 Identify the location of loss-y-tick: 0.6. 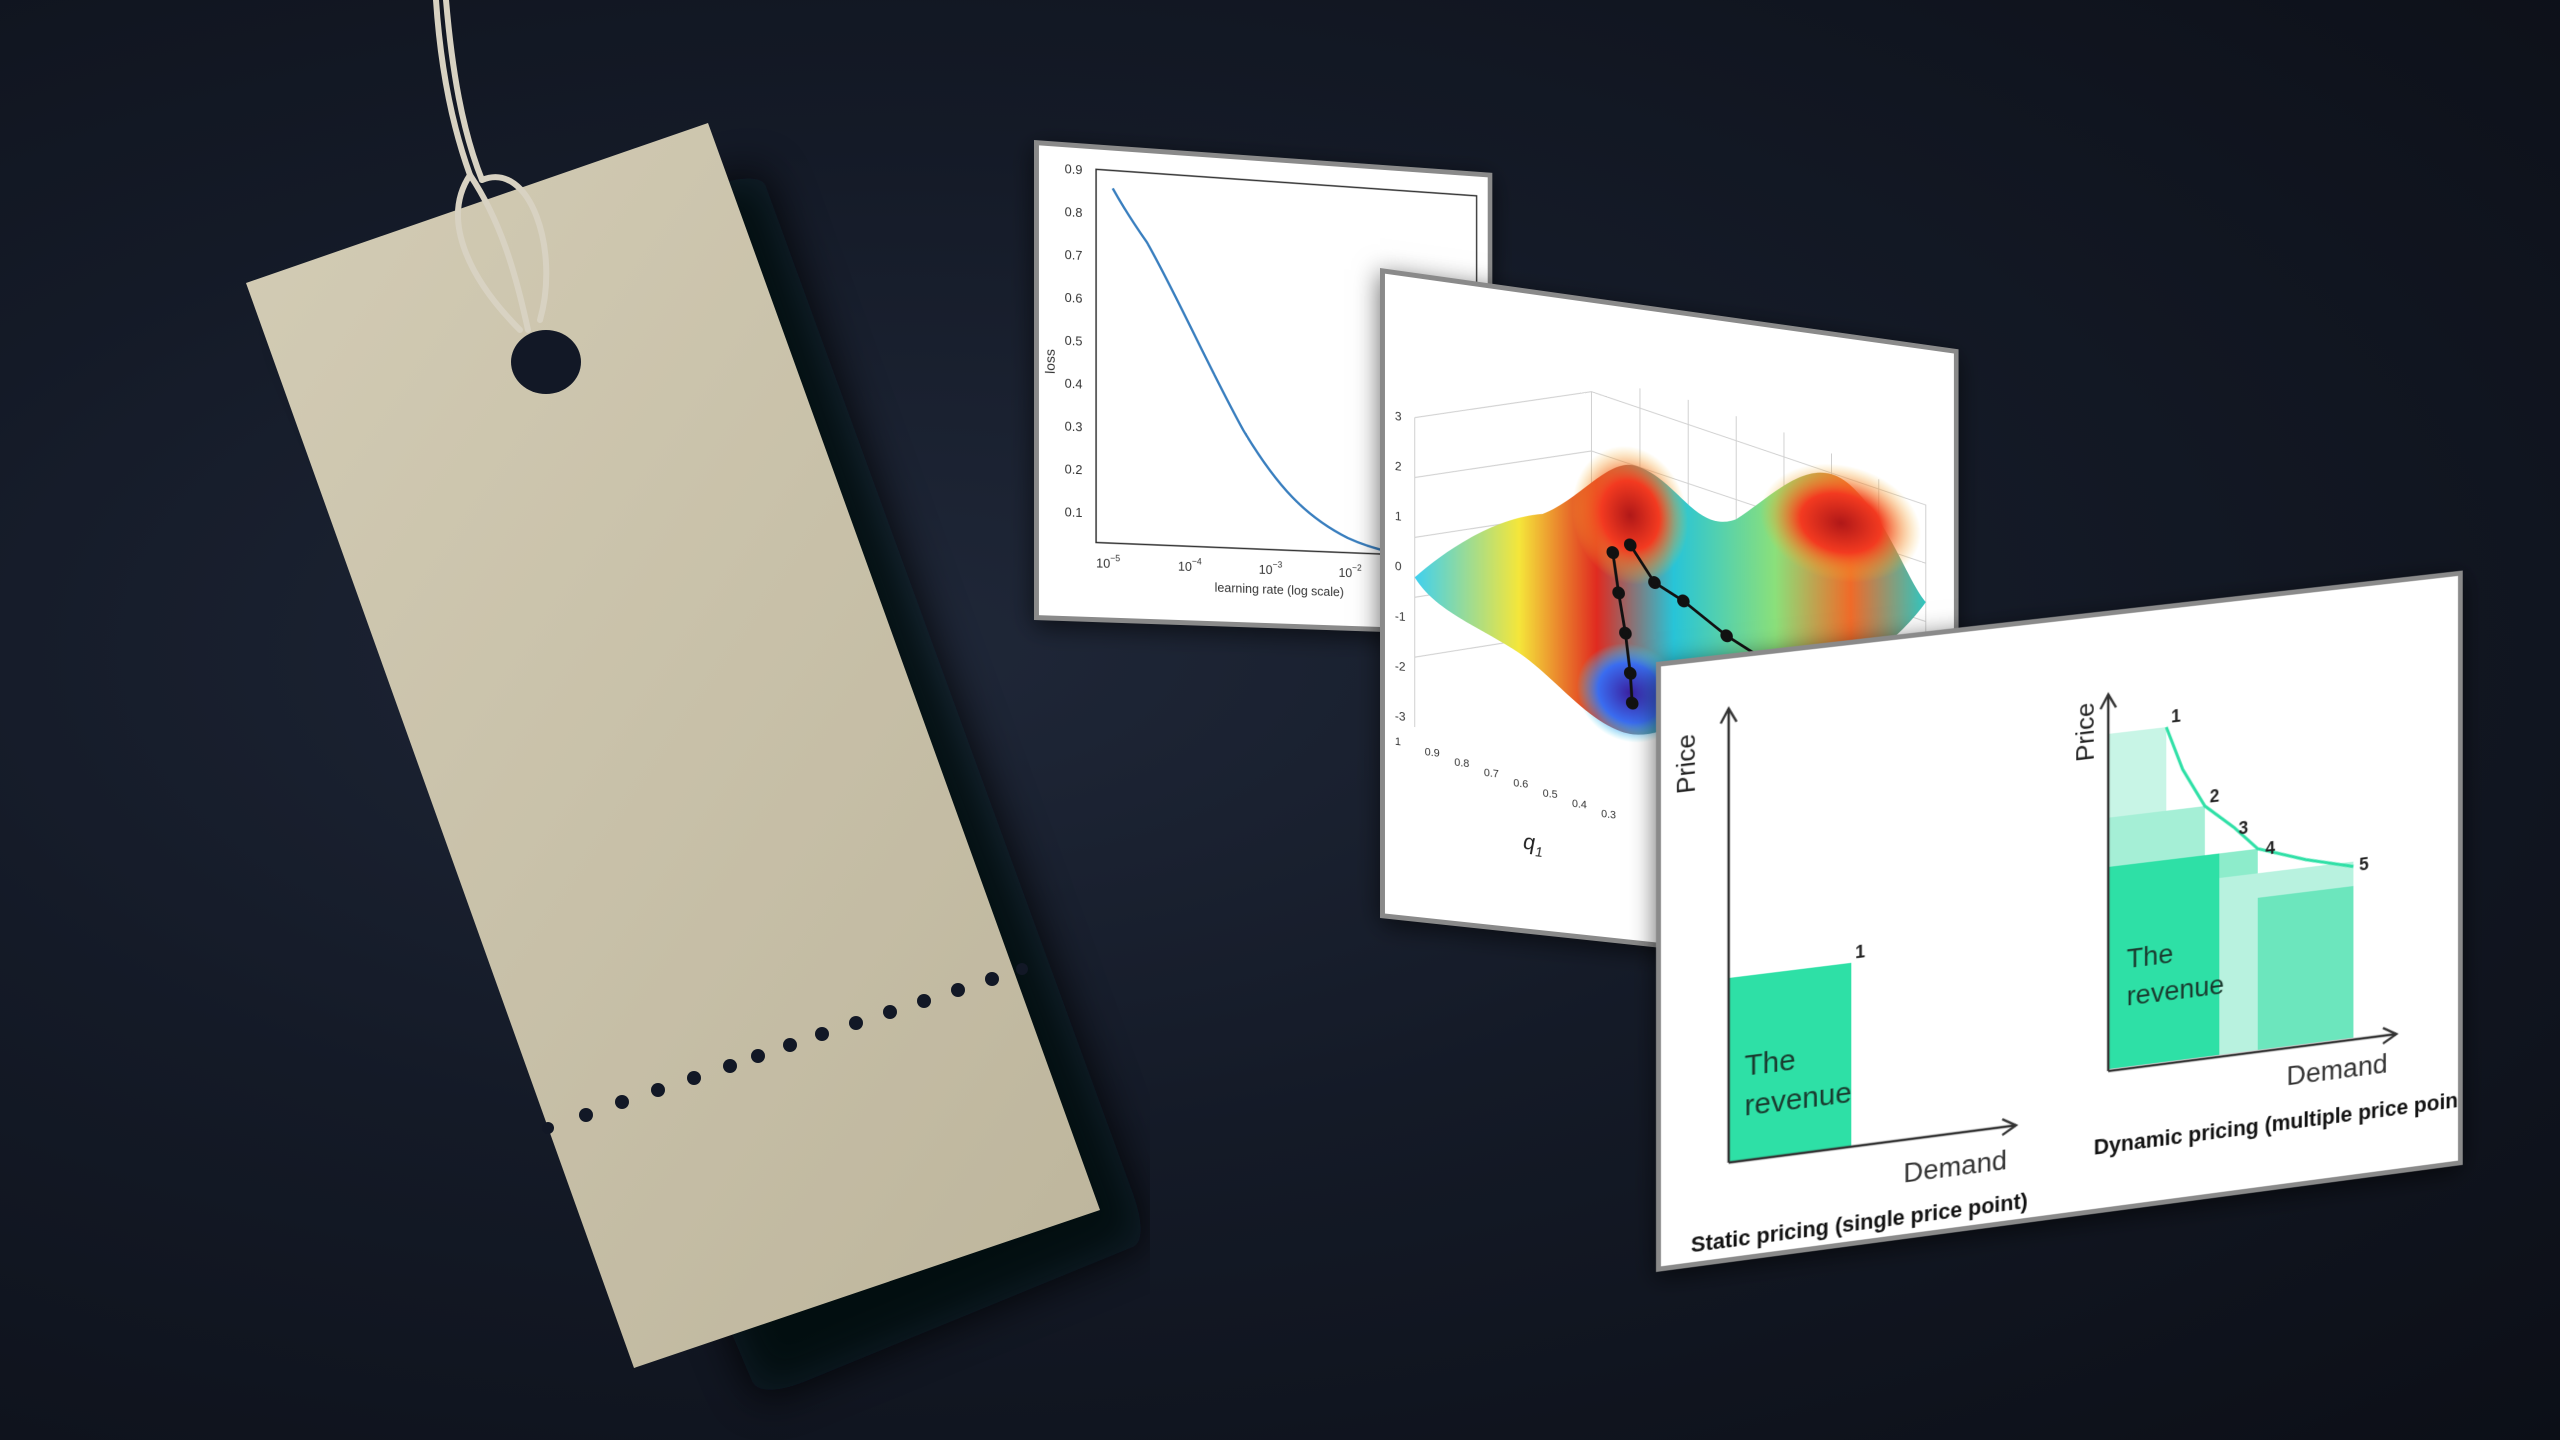
(1074, 298).